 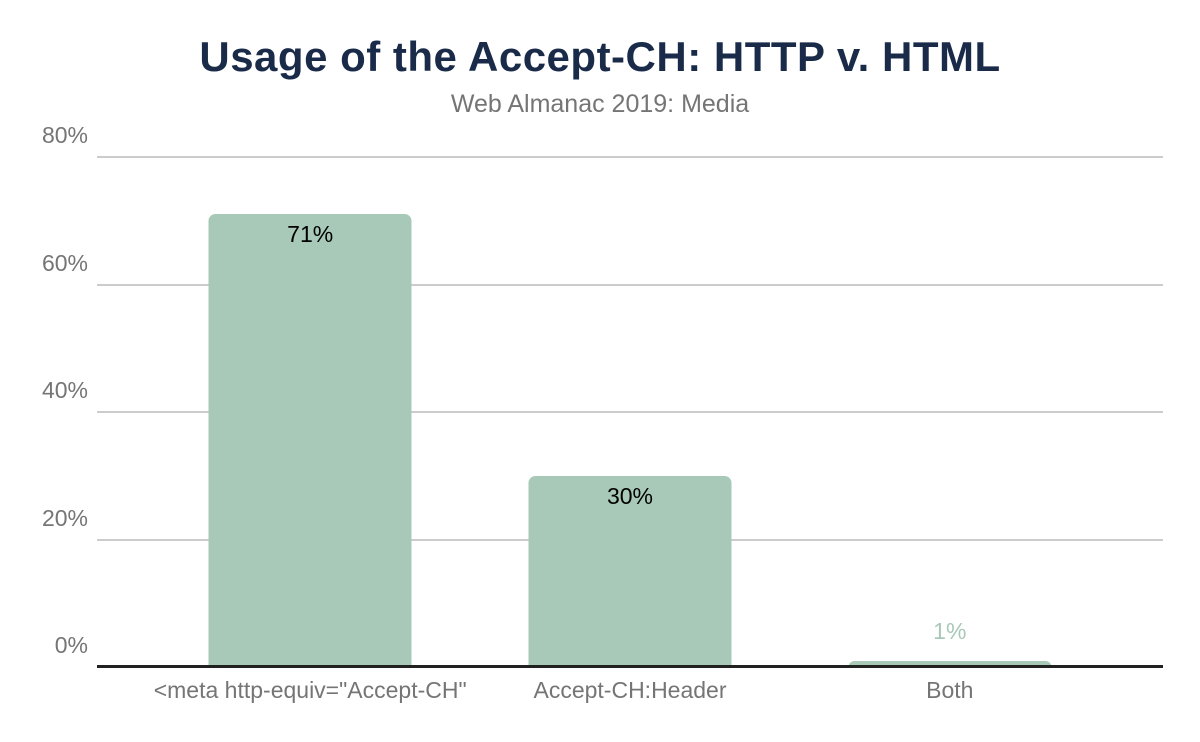 I want to click on x-tick-label-1: <meta http-equiv="Accept-CH", so click(x=310, y=690).